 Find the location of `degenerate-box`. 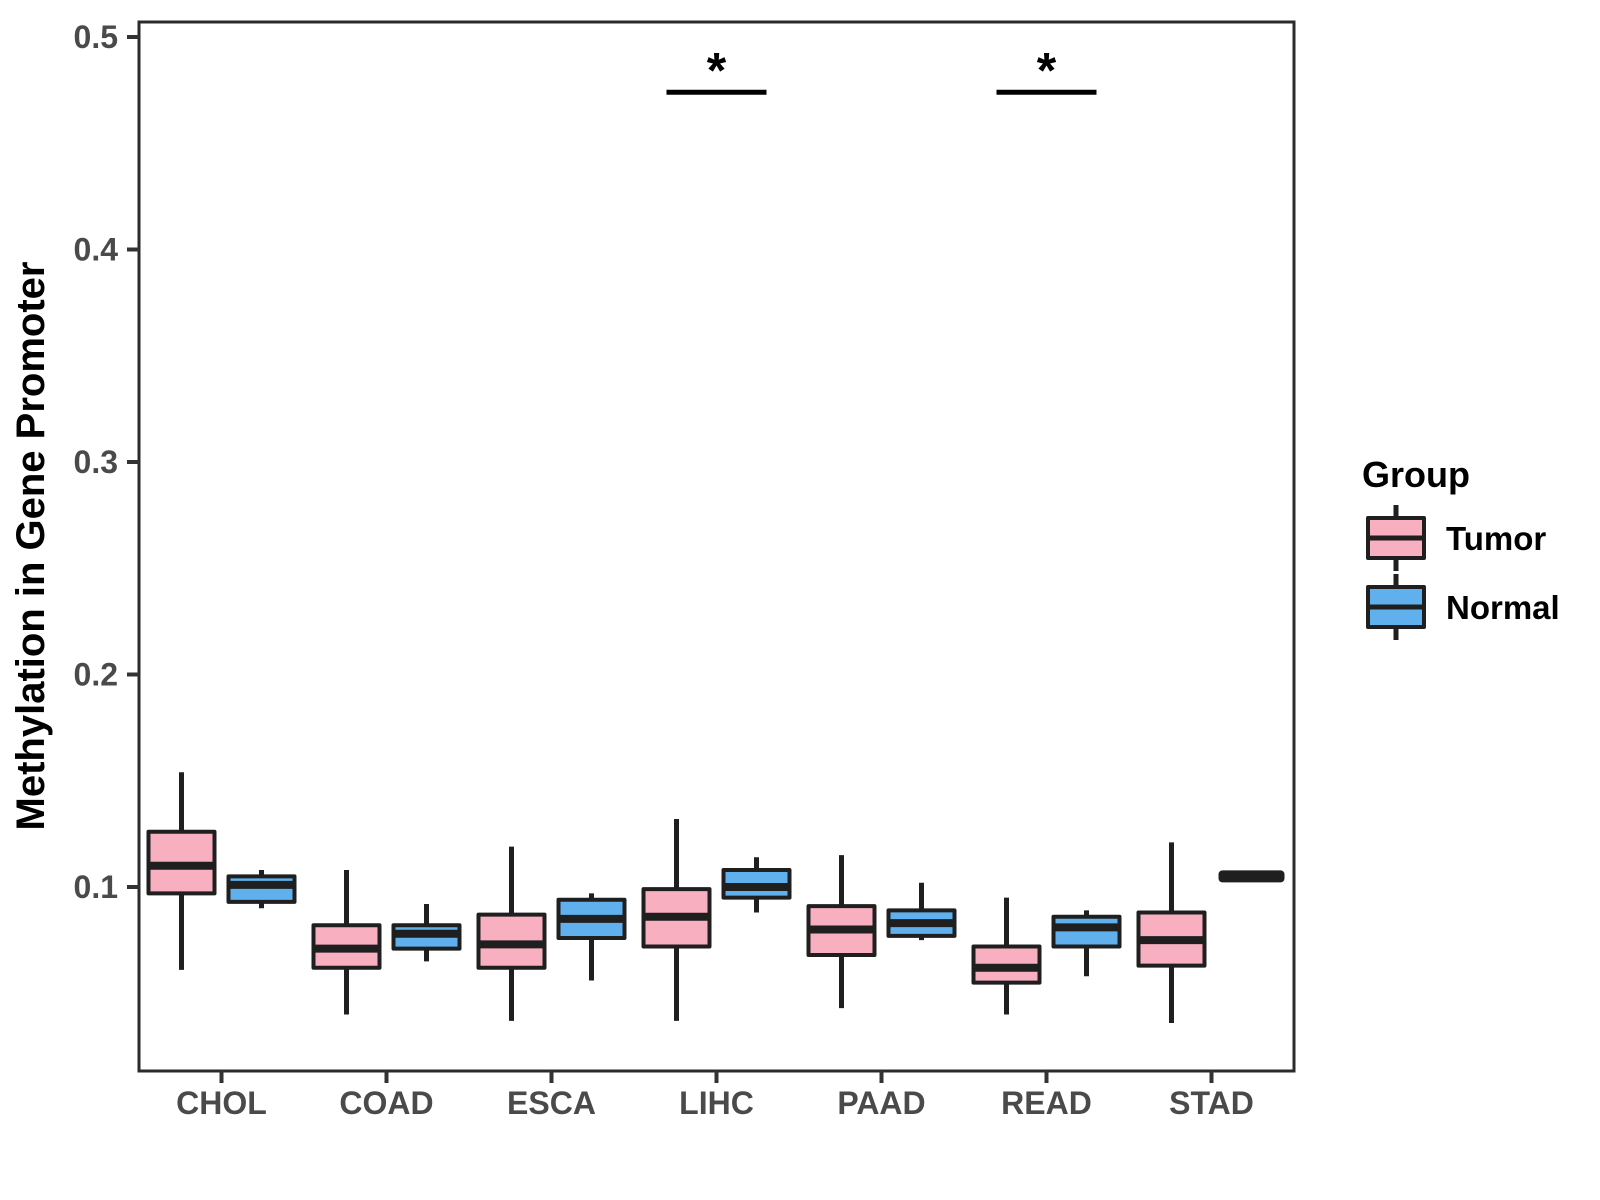

degenerate-box is located at coordinates (1251, 876).